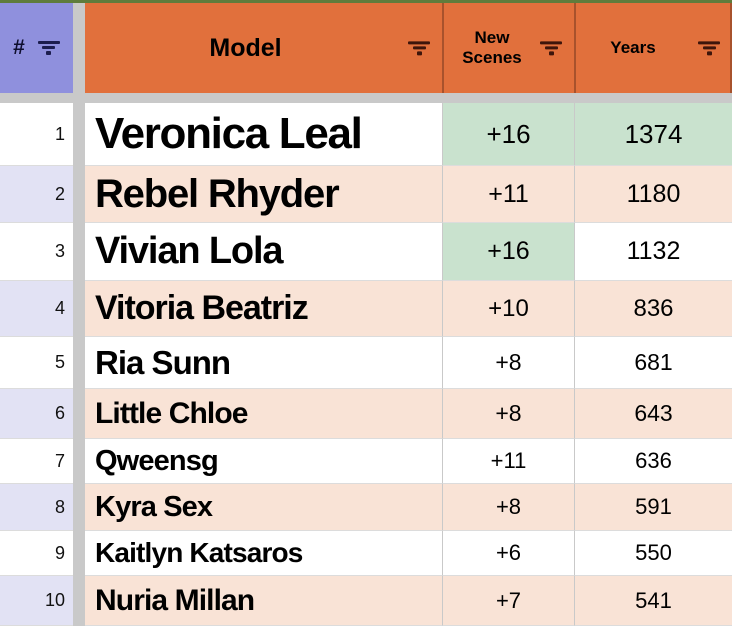 The width and height of the screenshot is (732, 626). What do you see at coordinates (653, 601) in the screenshot?
I see `cell-years: 541` at bounding box center [653, 601].